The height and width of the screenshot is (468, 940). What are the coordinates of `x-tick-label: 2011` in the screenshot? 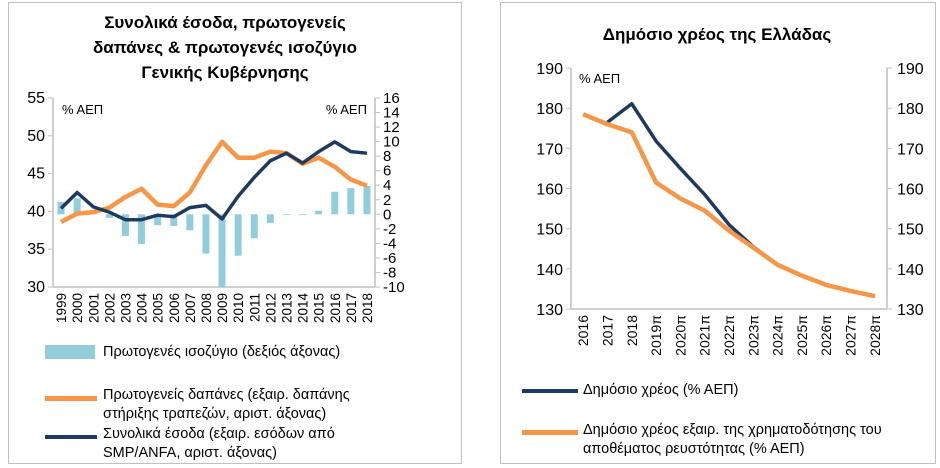 It's located at (254, 307).